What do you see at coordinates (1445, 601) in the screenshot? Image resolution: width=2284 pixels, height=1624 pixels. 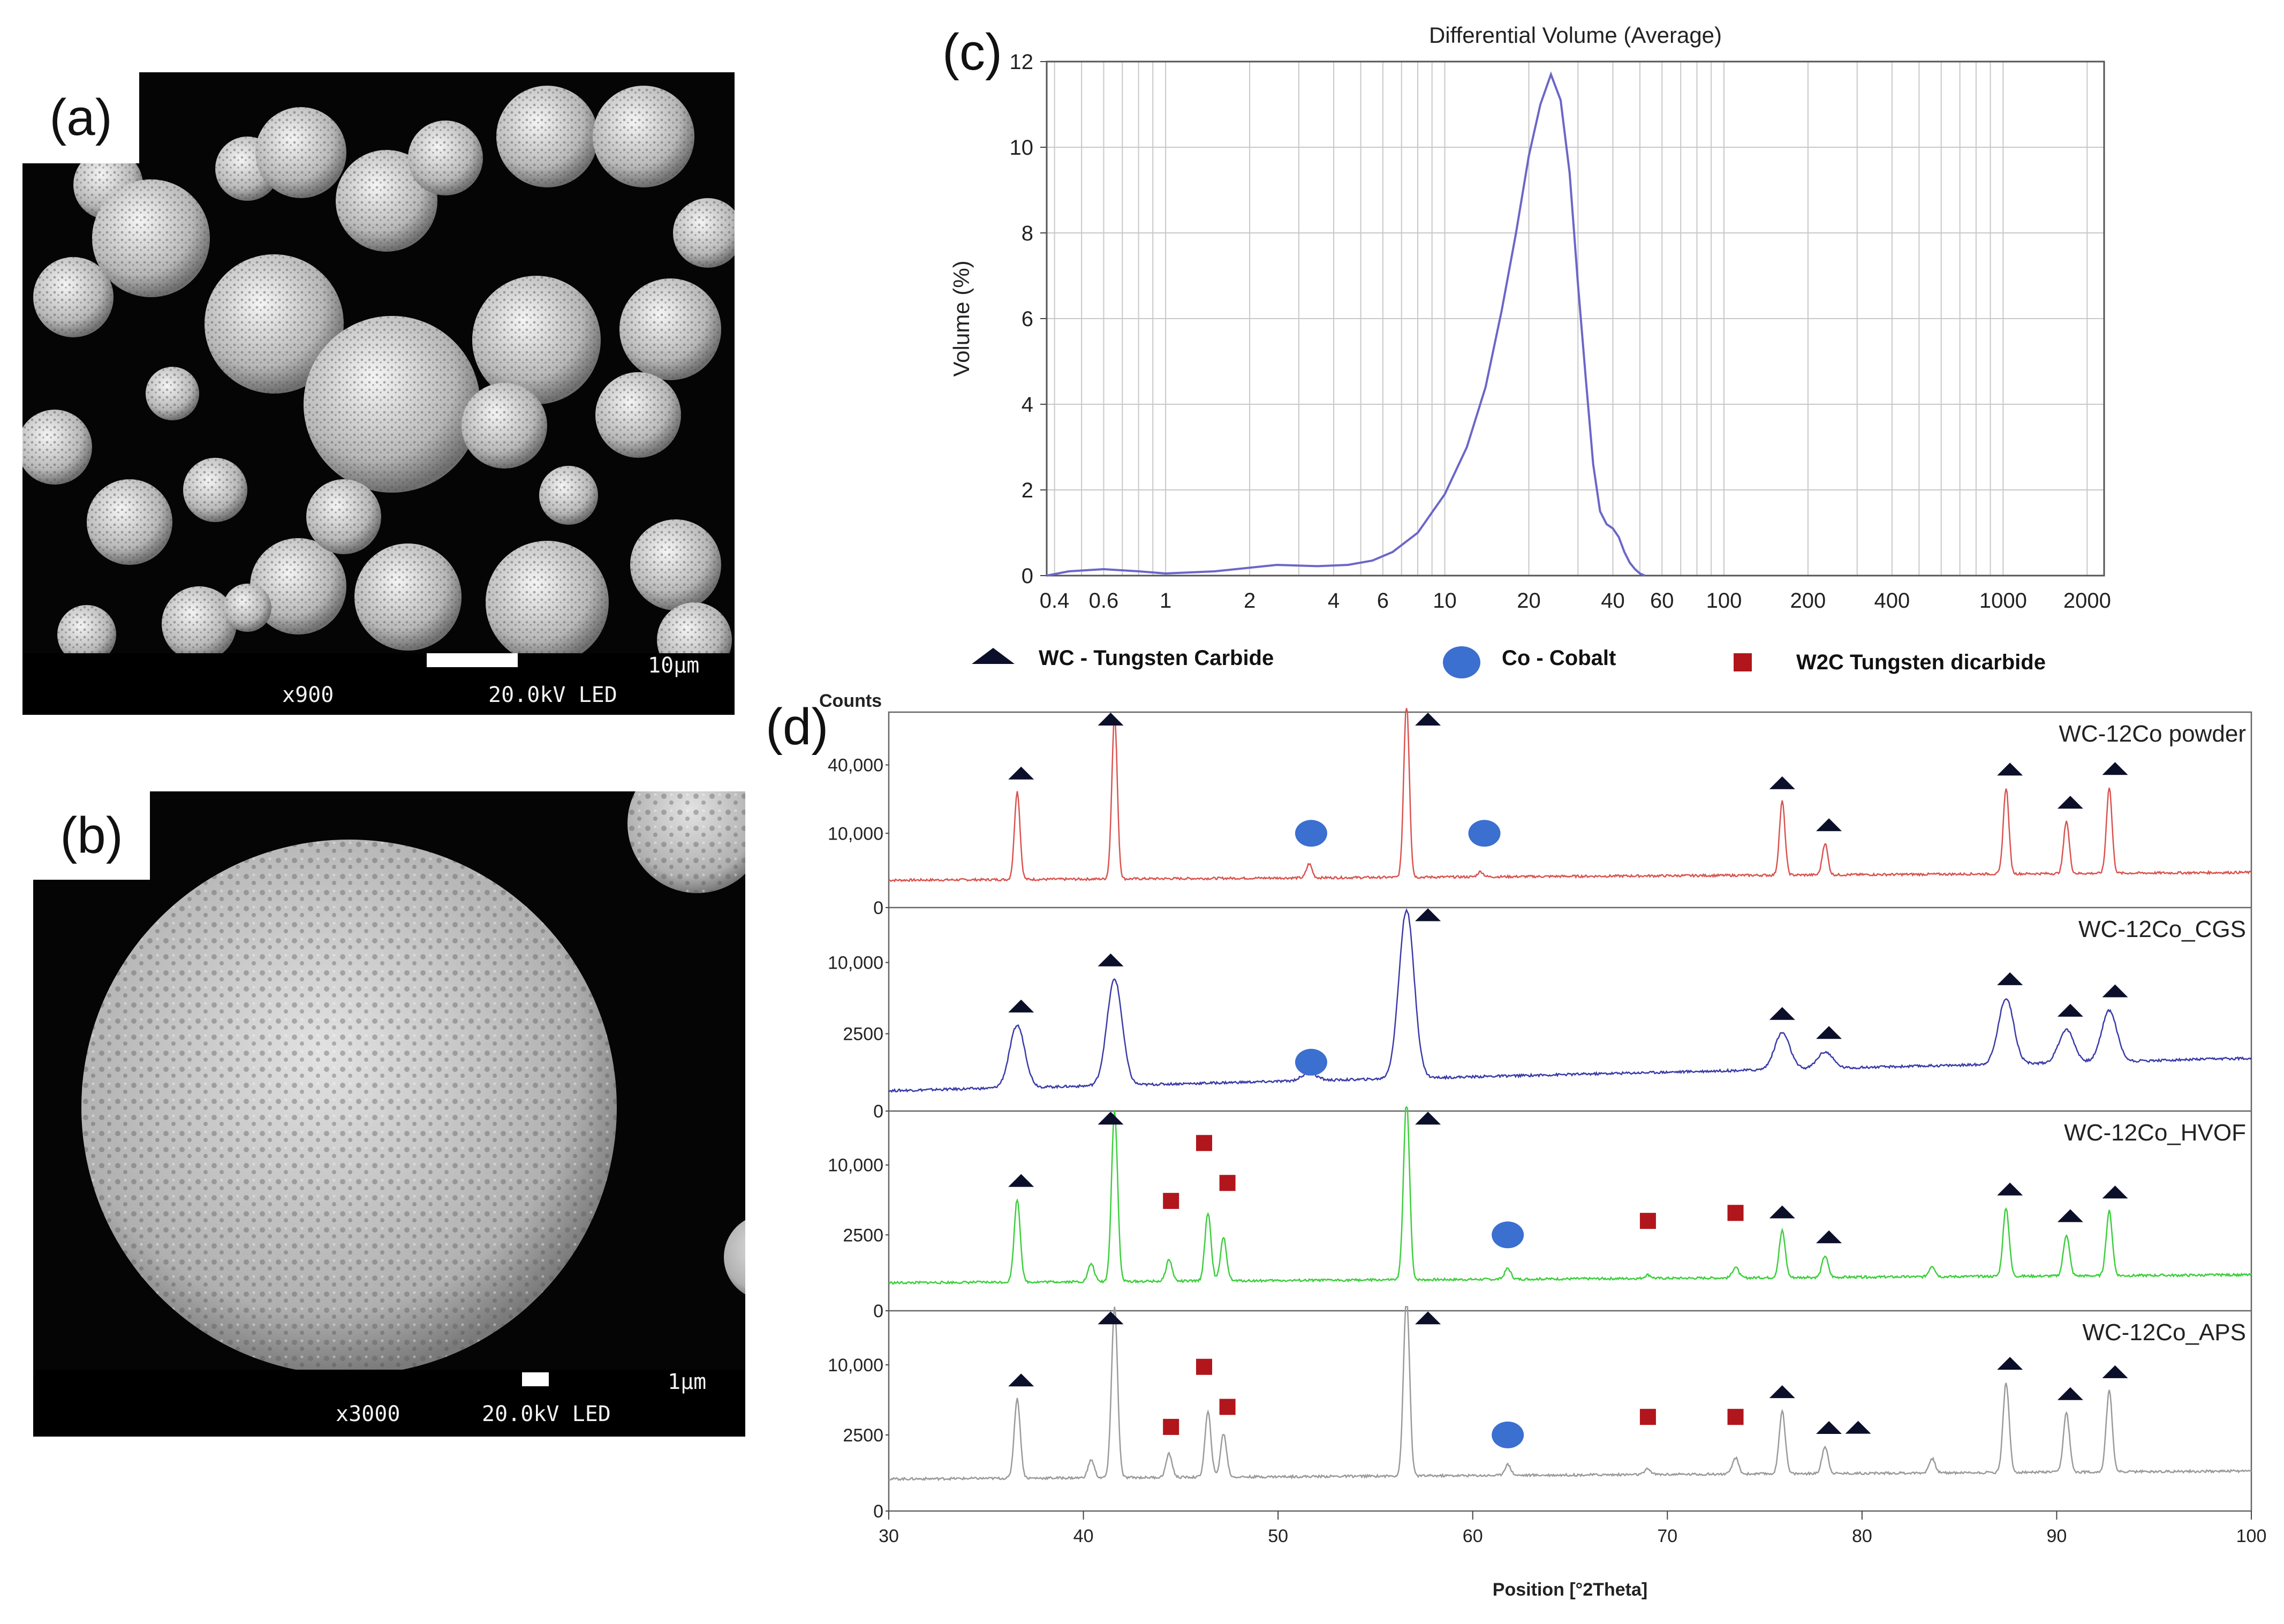 I see `x-tick-label: 10` at bounding box center [1445, 601].